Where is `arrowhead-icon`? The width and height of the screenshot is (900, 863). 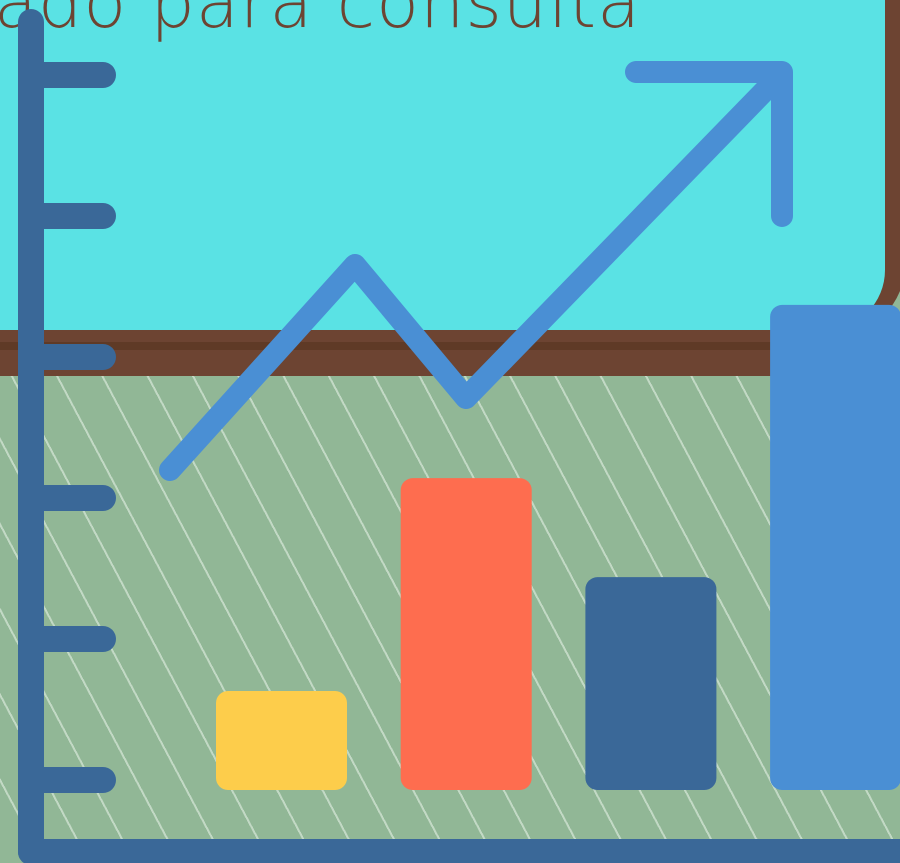 arrowhead-icon is located at coordinates (709, 144).